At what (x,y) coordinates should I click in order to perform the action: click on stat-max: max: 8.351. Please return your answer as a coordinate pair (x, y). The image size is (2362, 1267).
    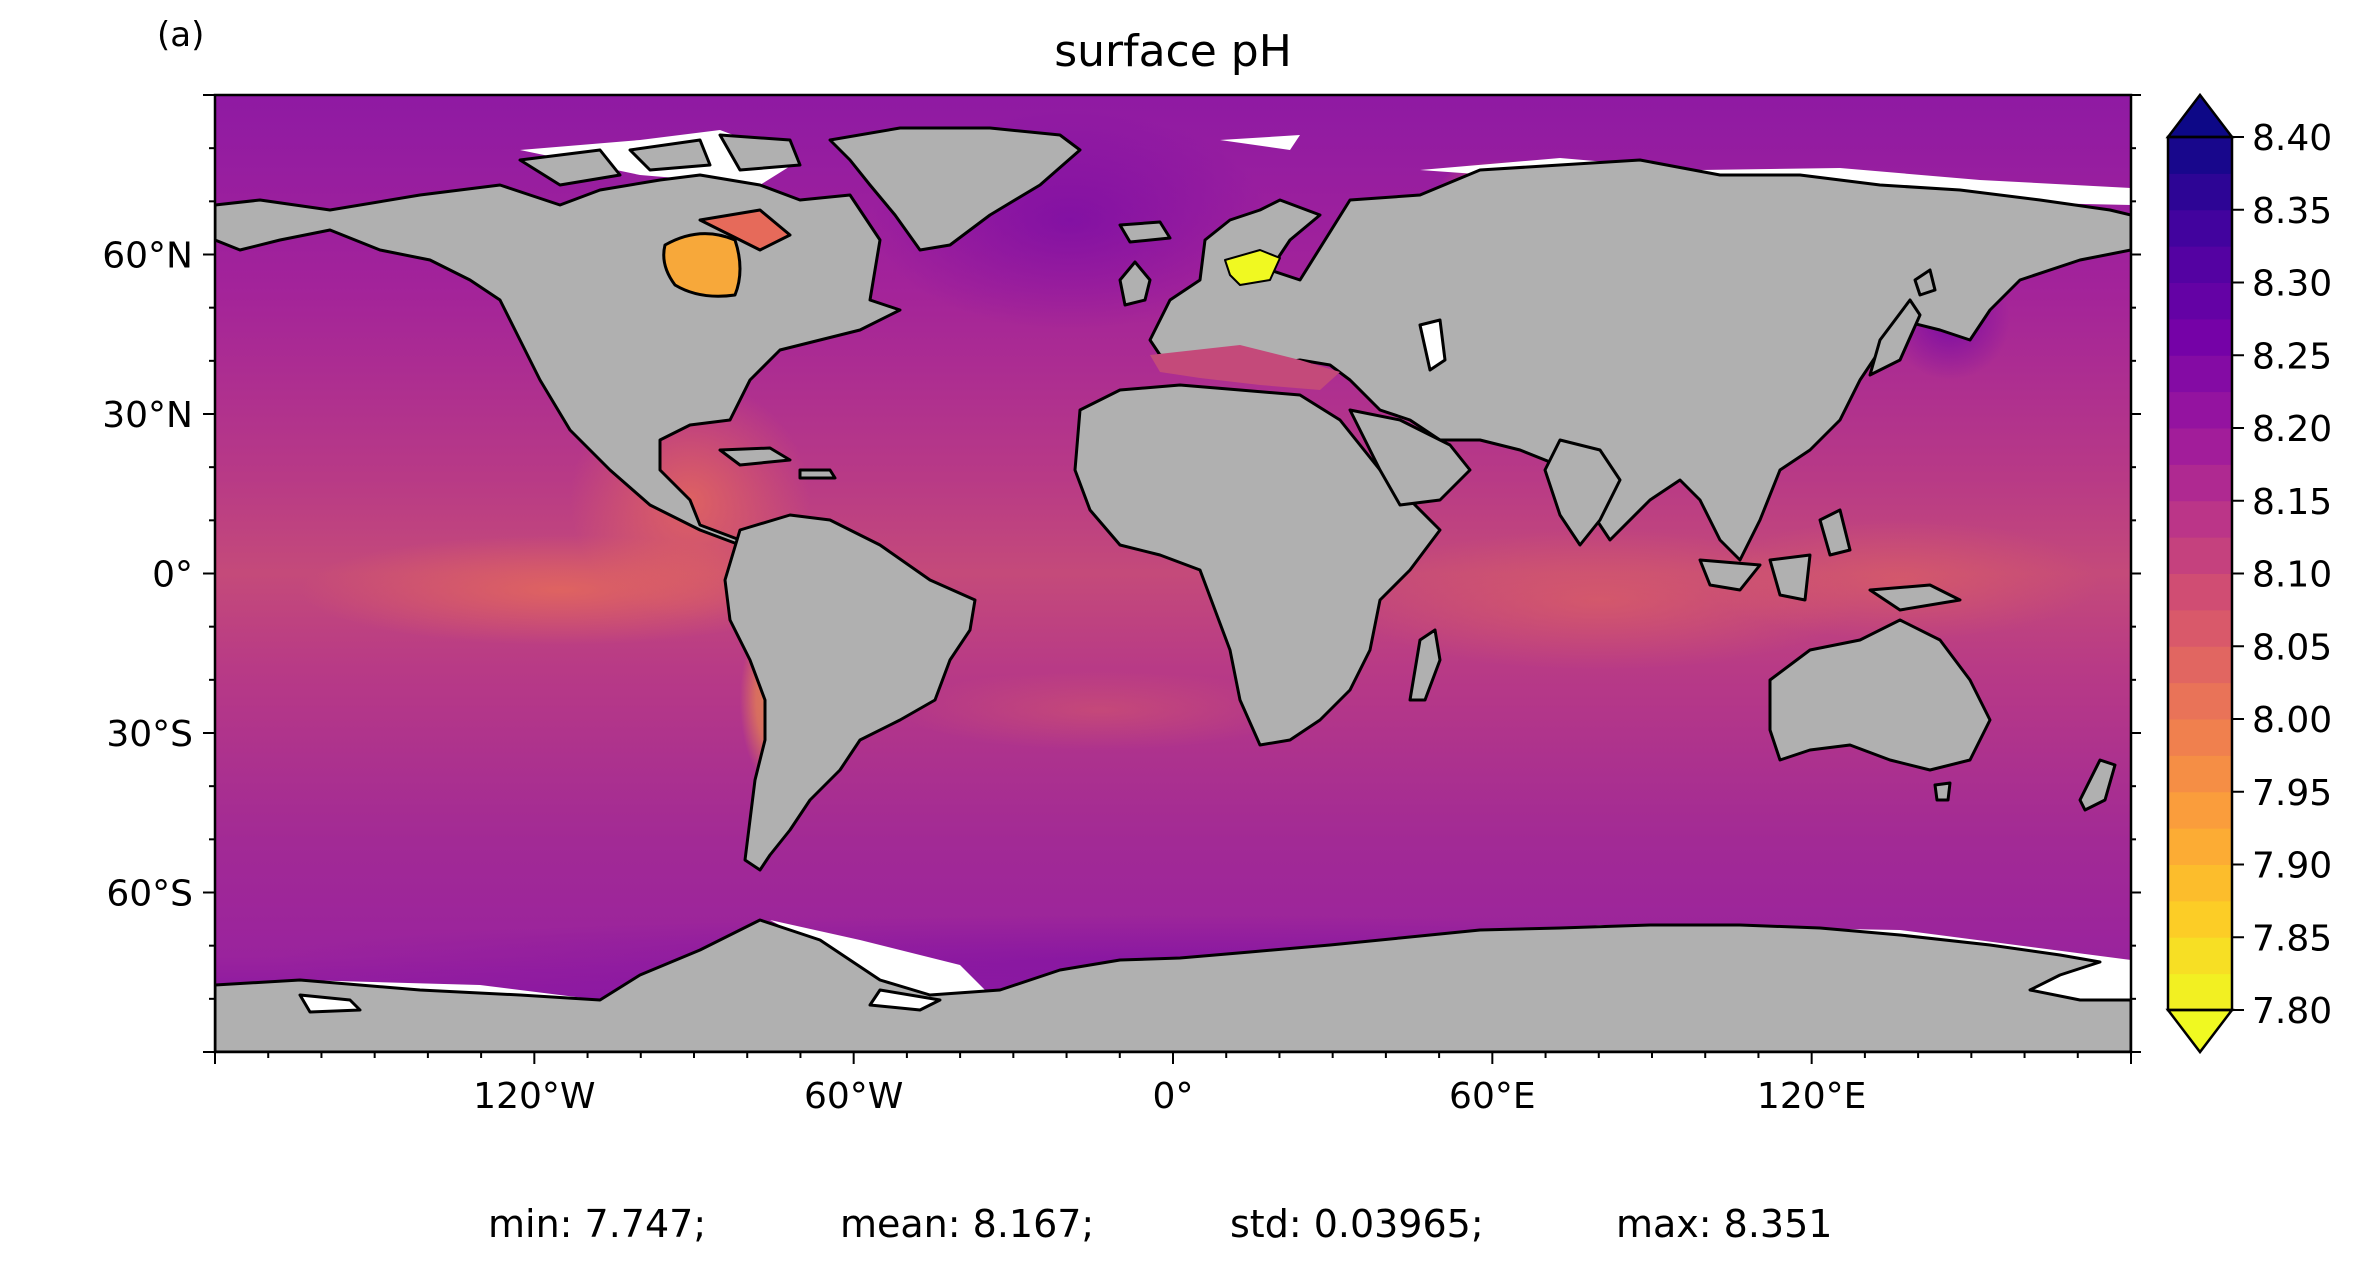
    Looking at the image, I should click on (1724, 1224).